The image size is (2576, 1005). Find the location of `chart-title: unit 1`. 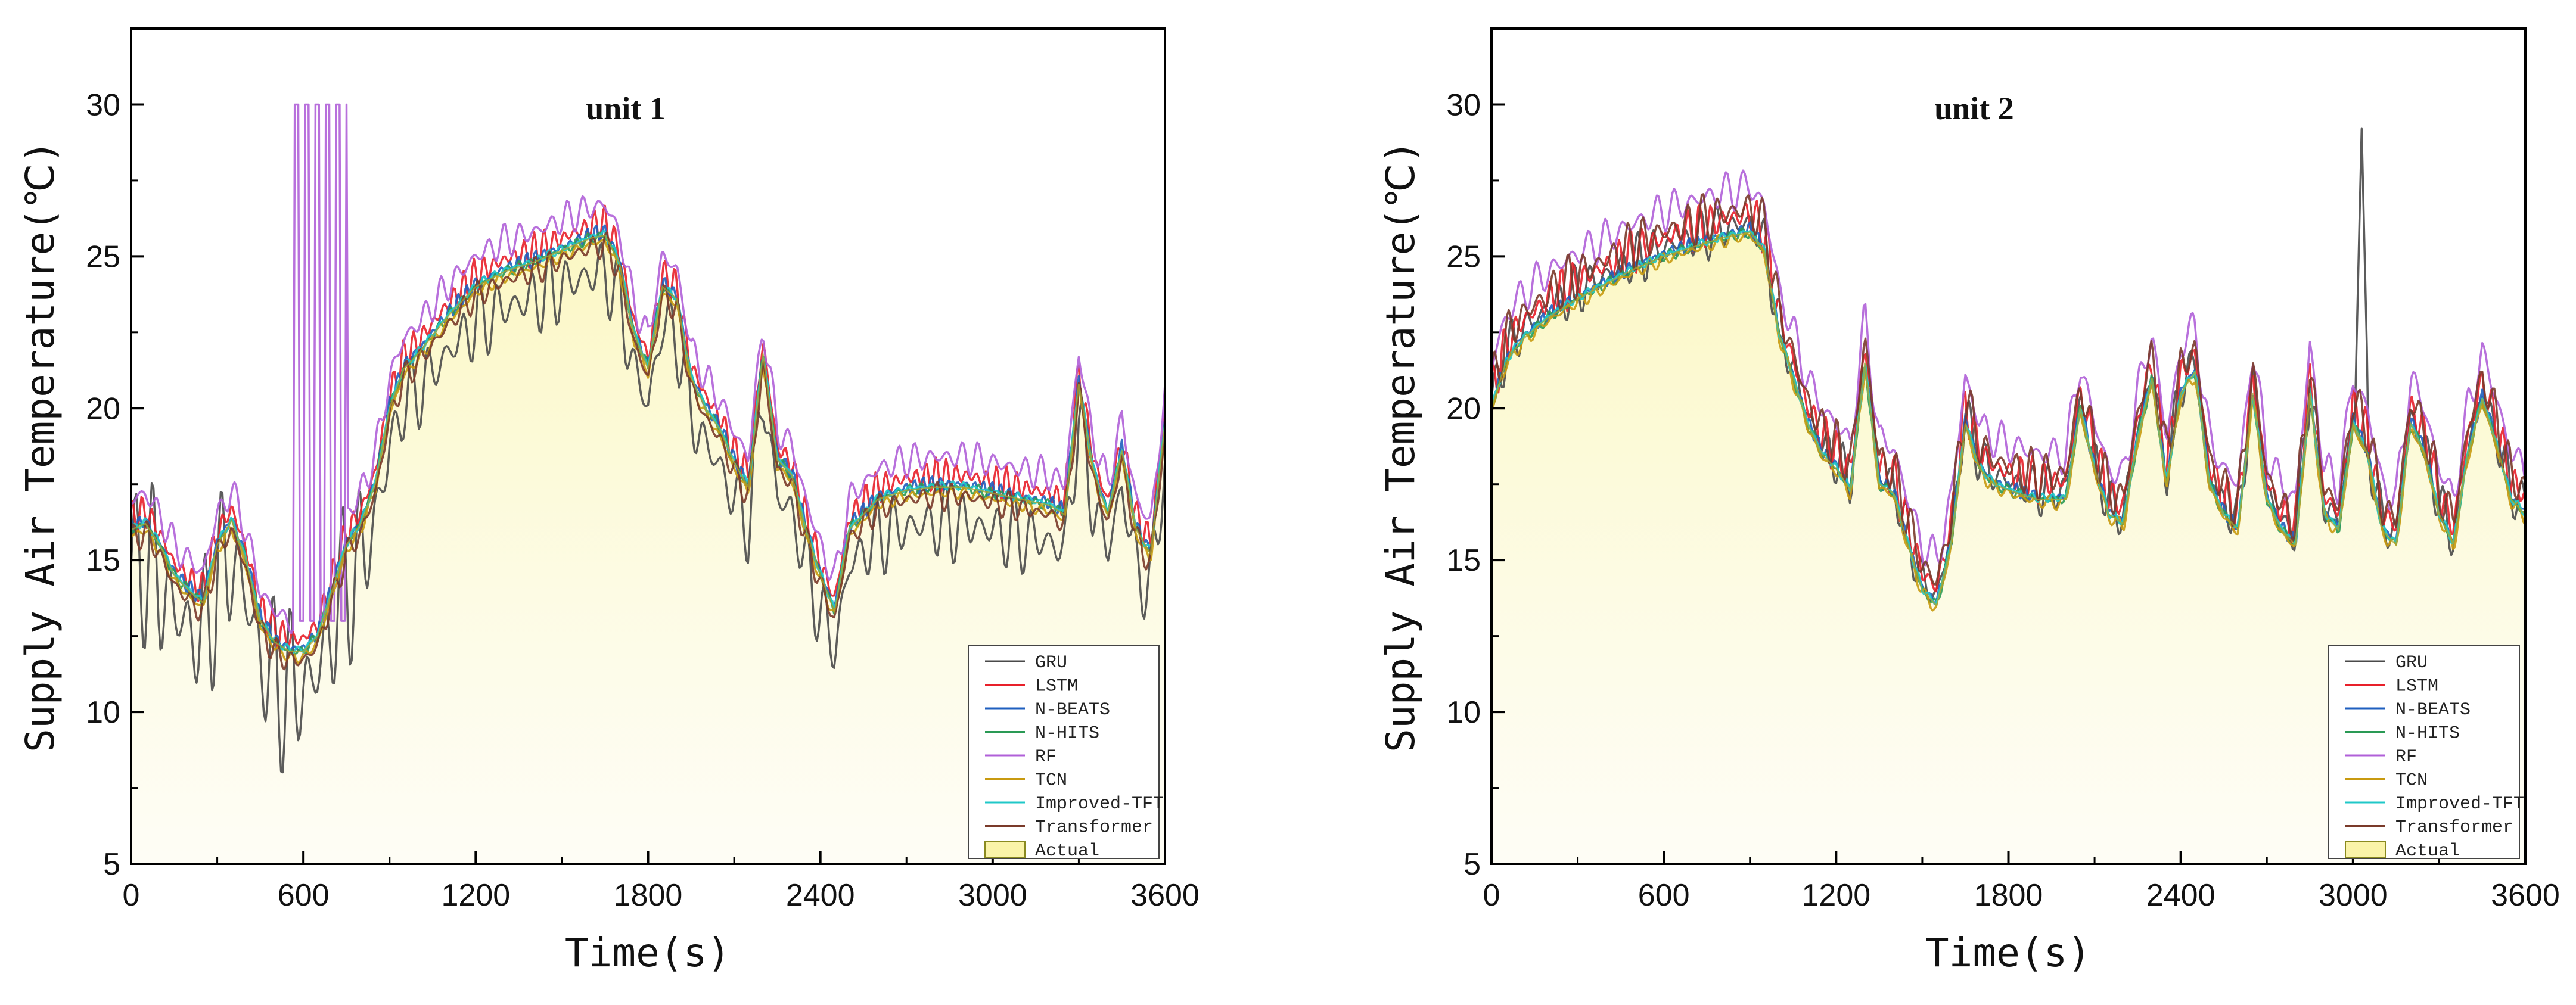

chart-title: unit 1 is located at coordinates (626, 108).